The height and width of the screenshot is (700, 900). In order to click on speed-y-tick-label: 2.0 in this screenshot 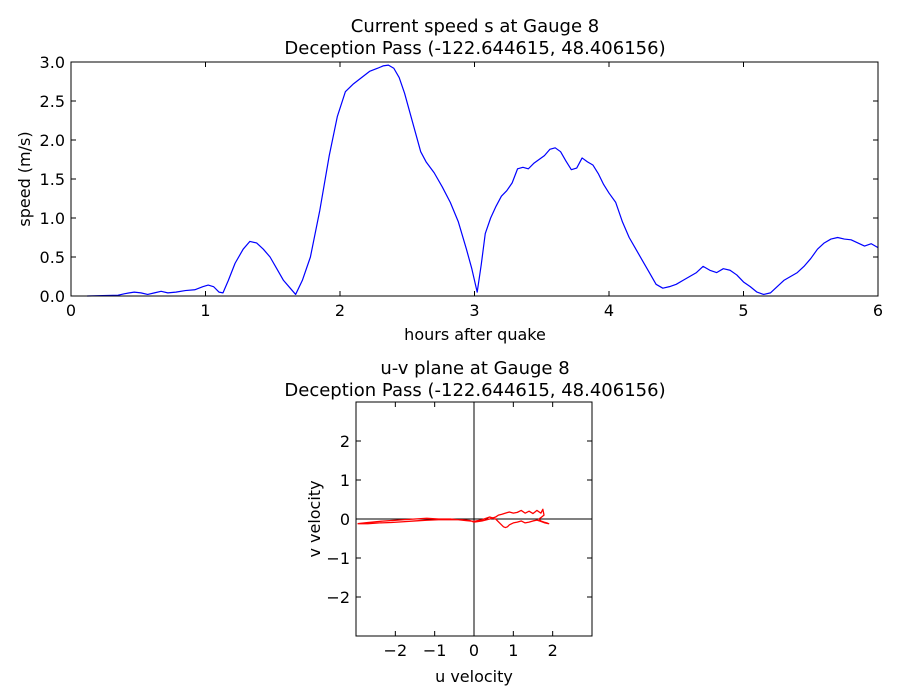, I will do `click(52, 140)`.